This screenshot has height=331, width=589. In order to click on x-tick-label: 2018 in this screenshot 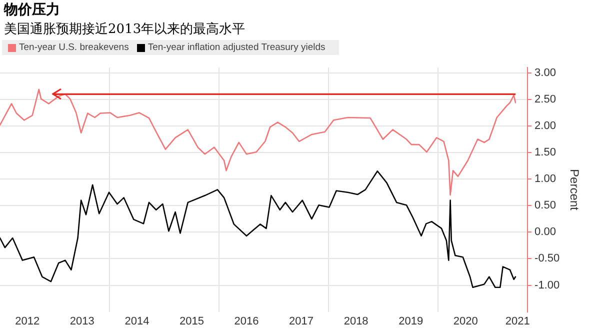, I will do `click(356, 321)`.